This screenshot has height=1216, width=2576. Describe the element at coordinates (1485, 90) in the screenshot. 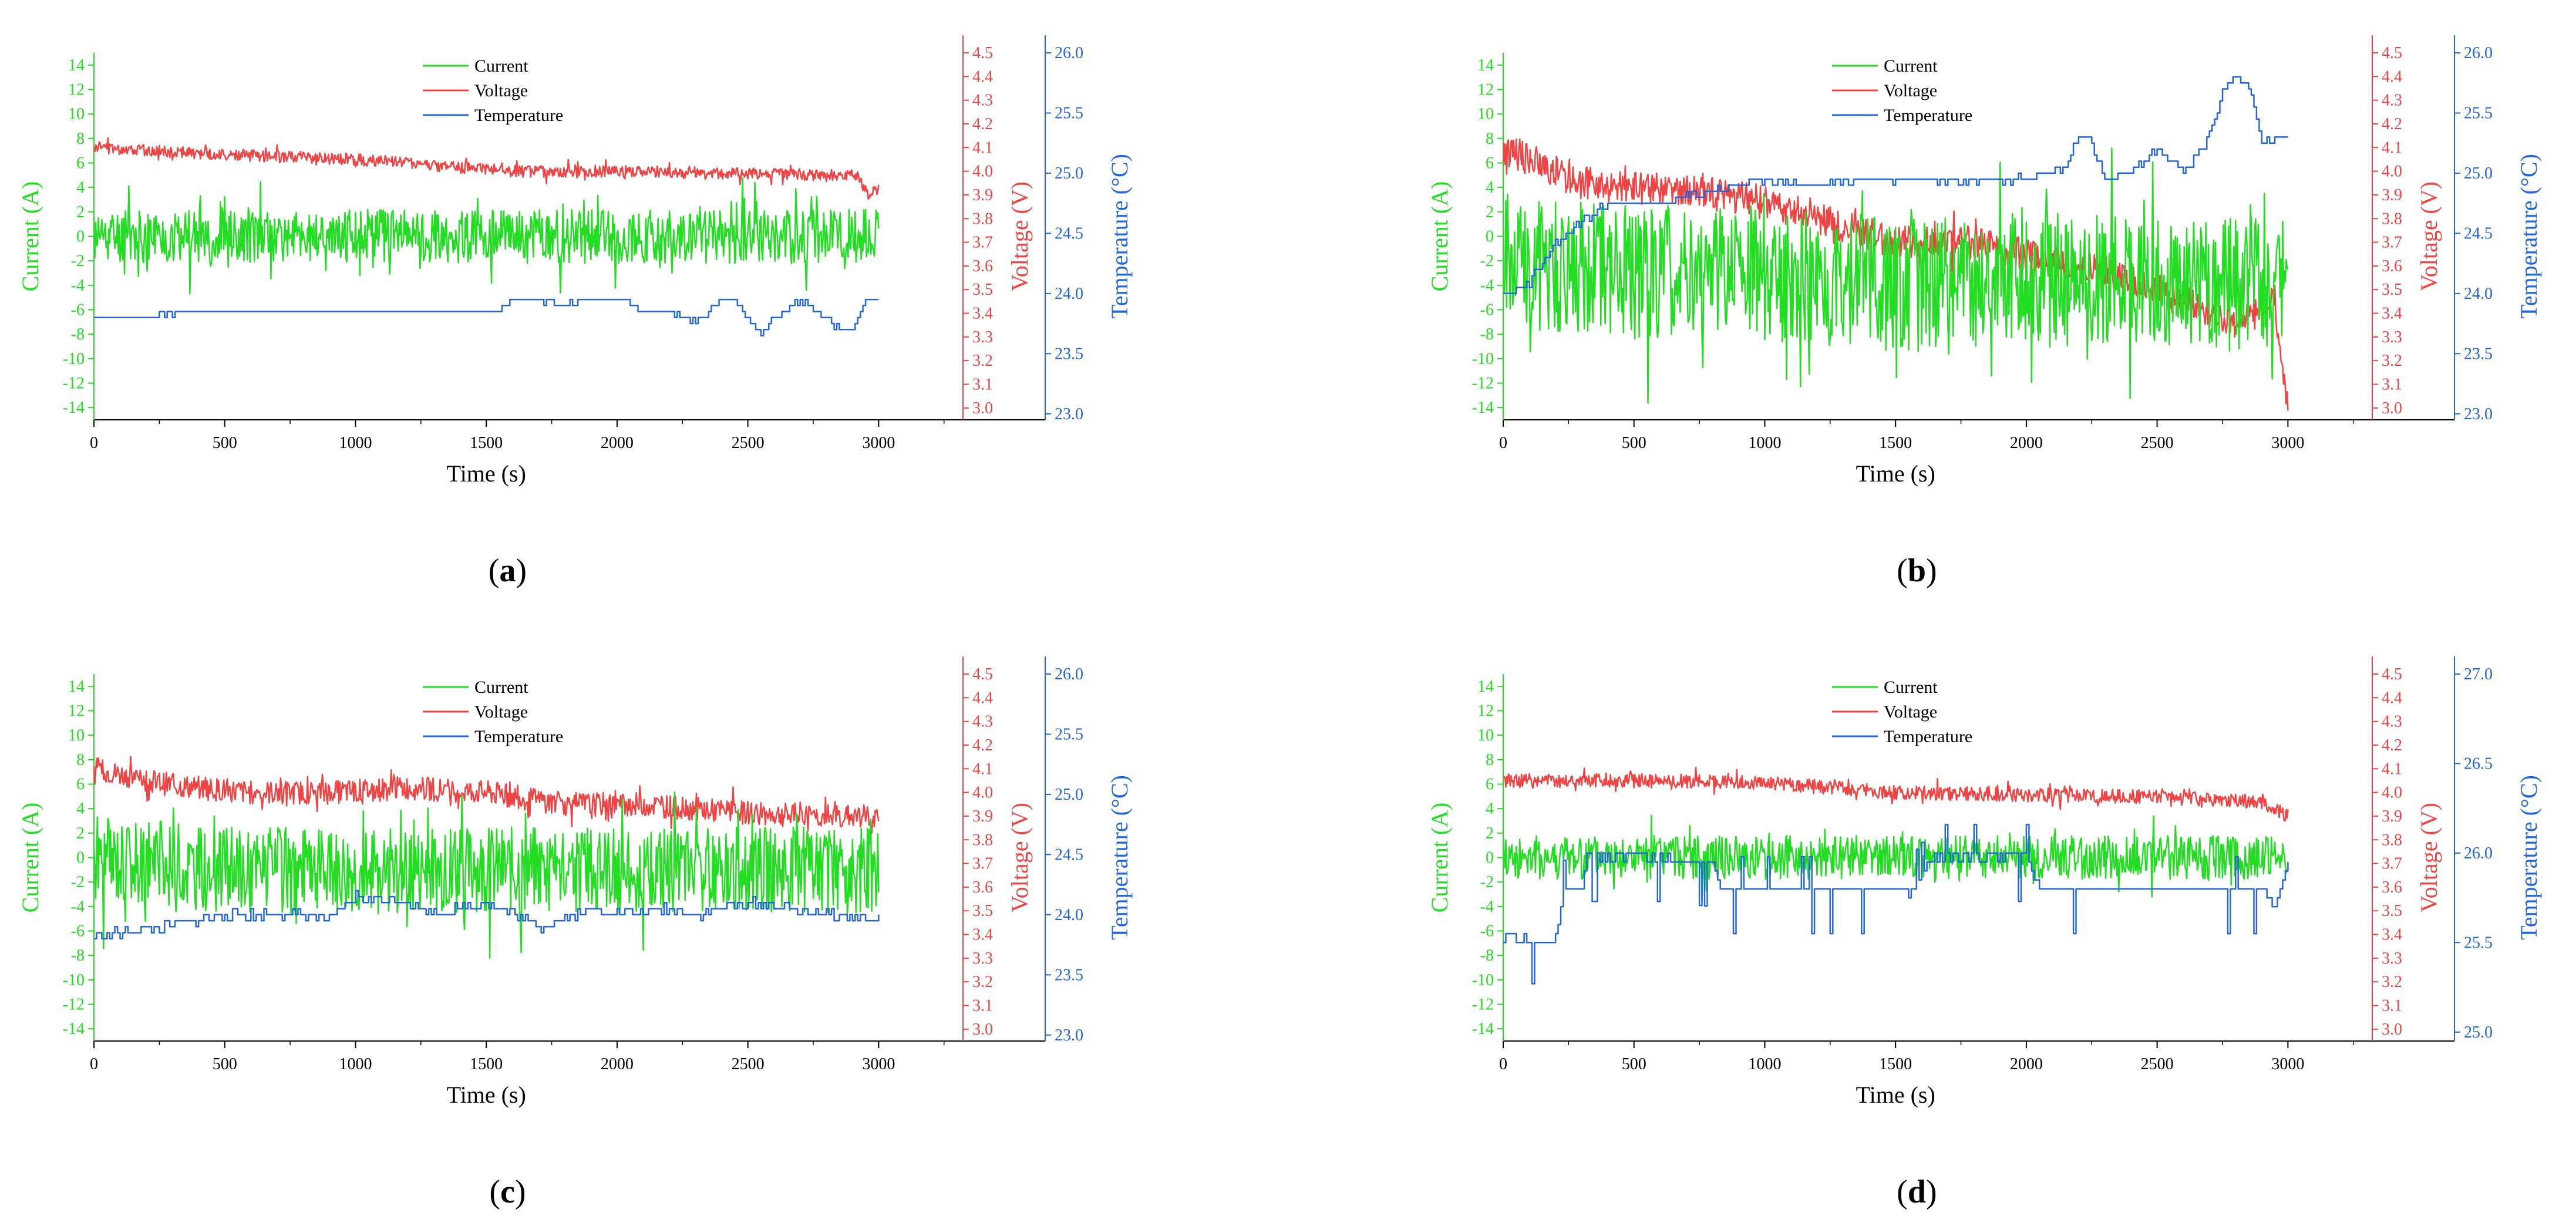

I see `current-tick-label: 12` at that location.